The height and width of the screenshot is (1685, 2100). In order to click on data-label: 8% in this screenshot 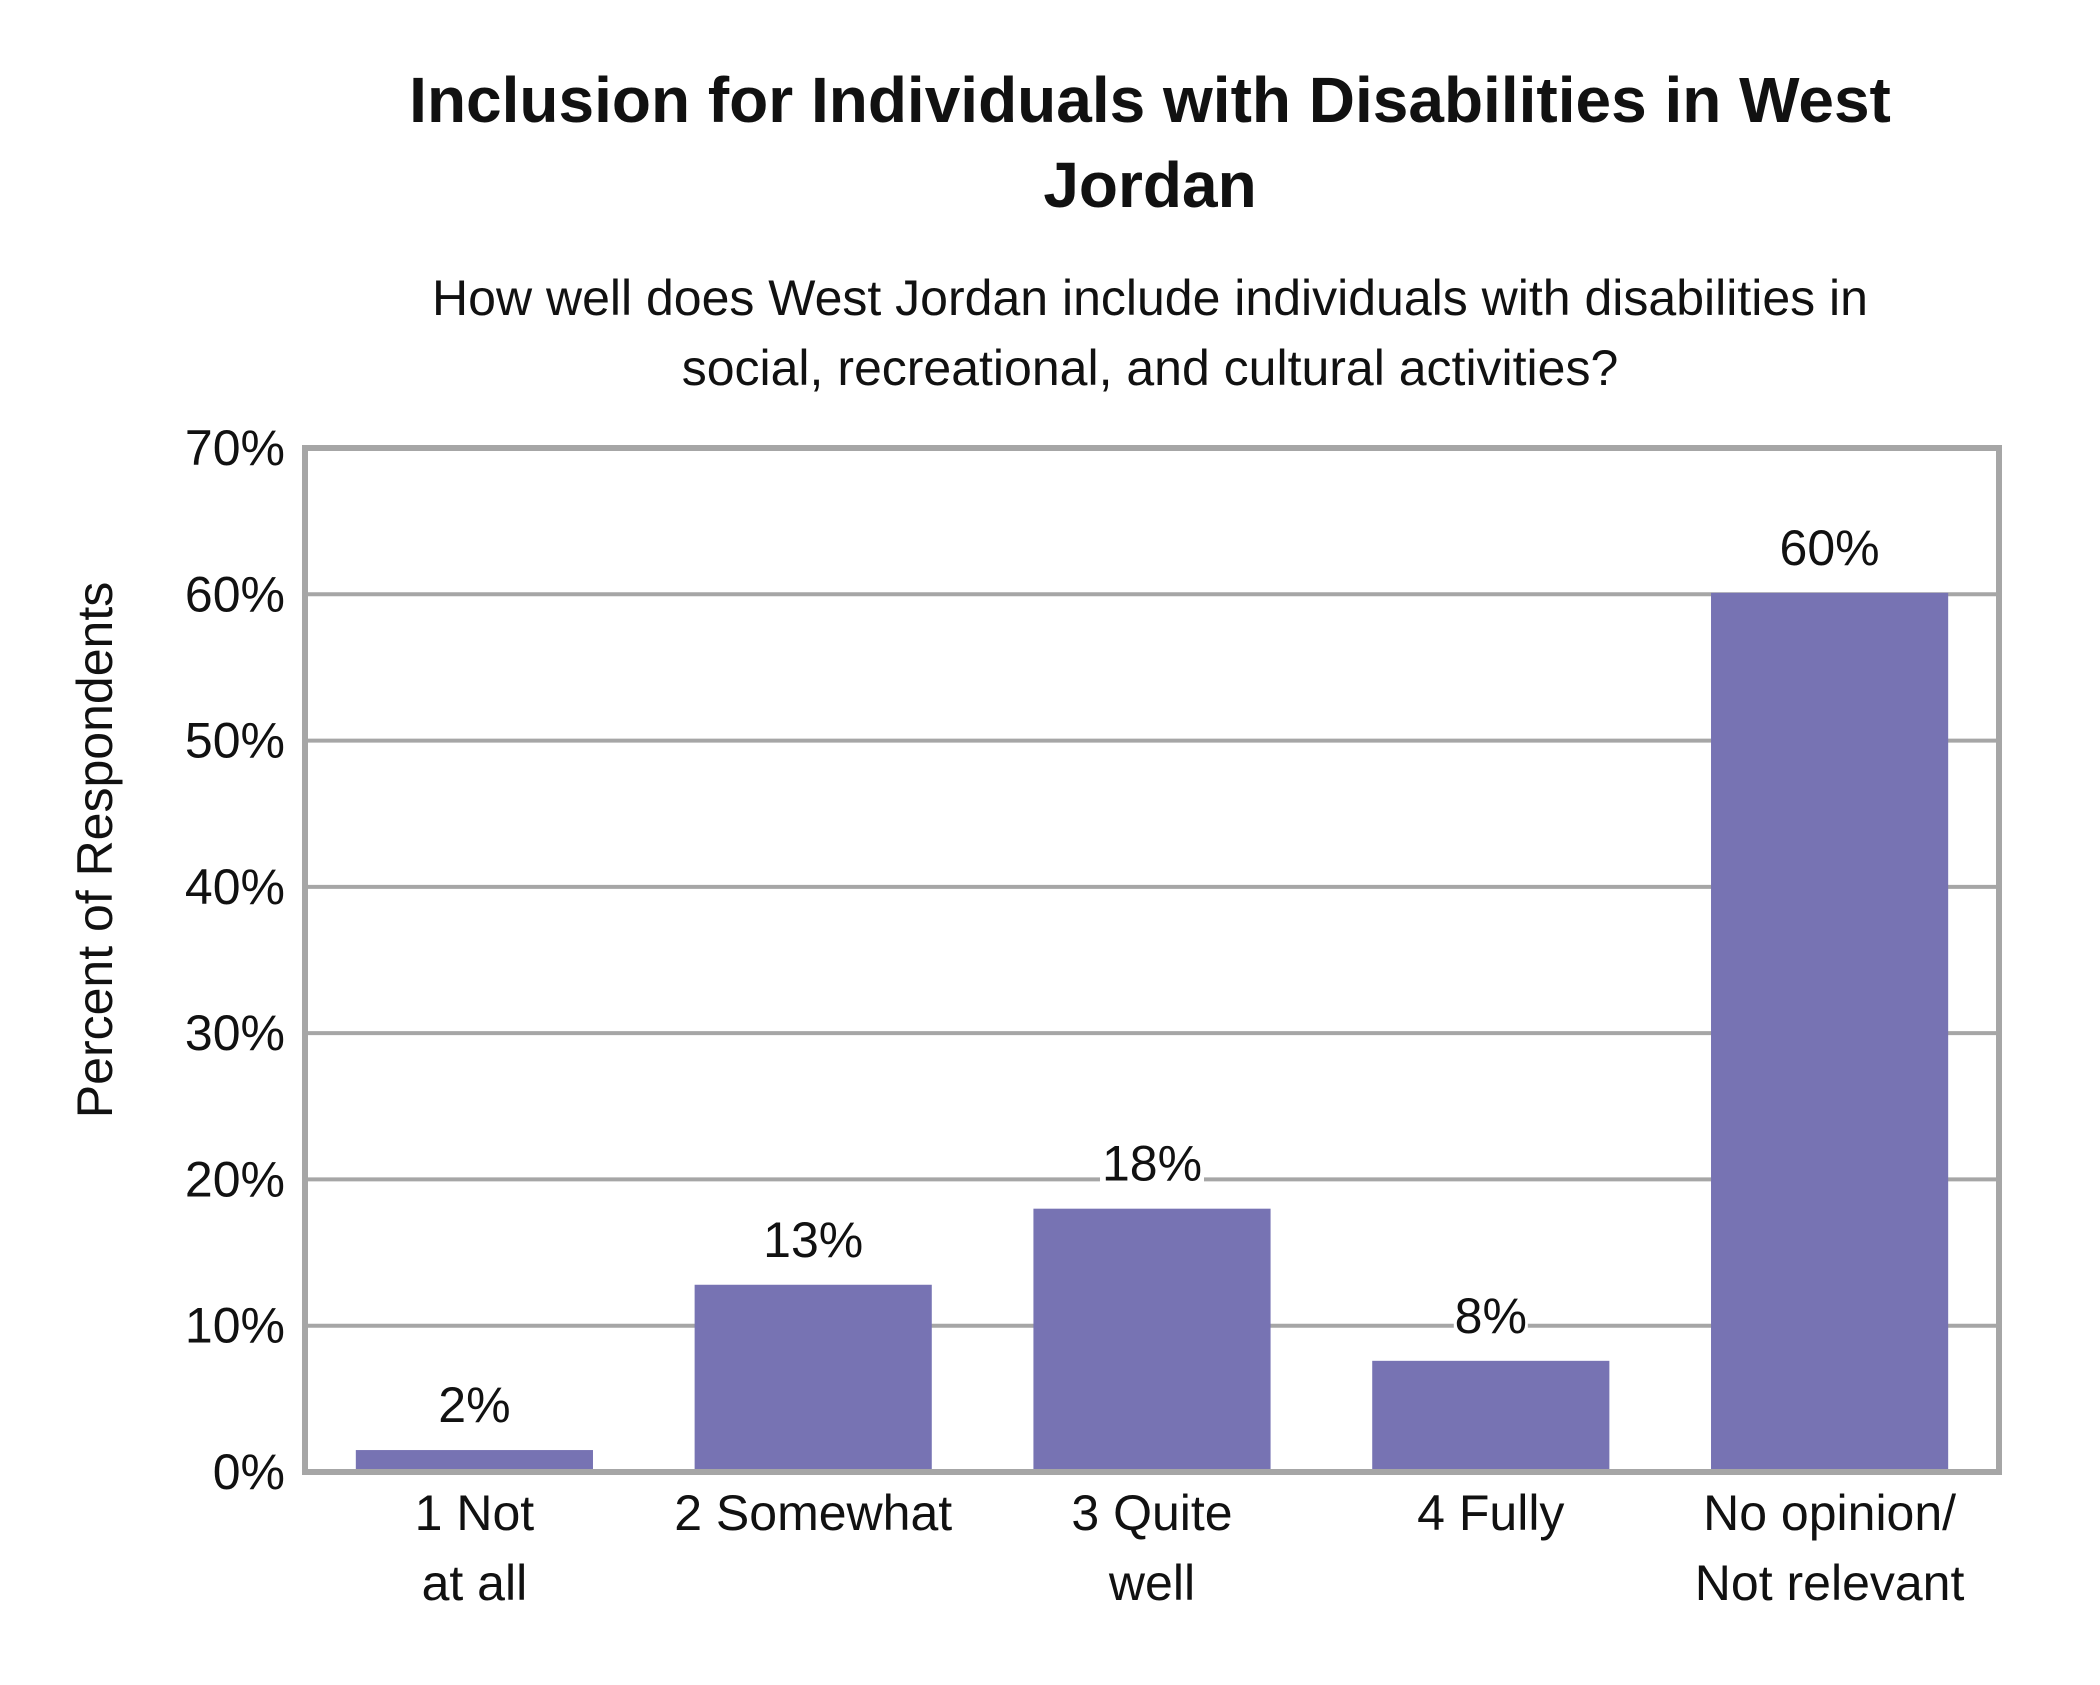, I will do `click(1491, 1316)`.